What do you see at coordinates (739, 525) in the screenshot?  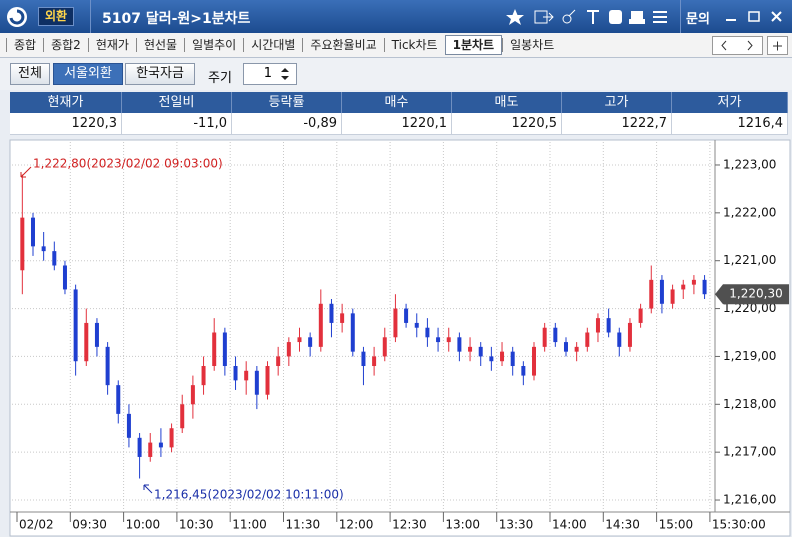 I see `x-tick-label: 15:30:00` at bounding box center [739, 525].